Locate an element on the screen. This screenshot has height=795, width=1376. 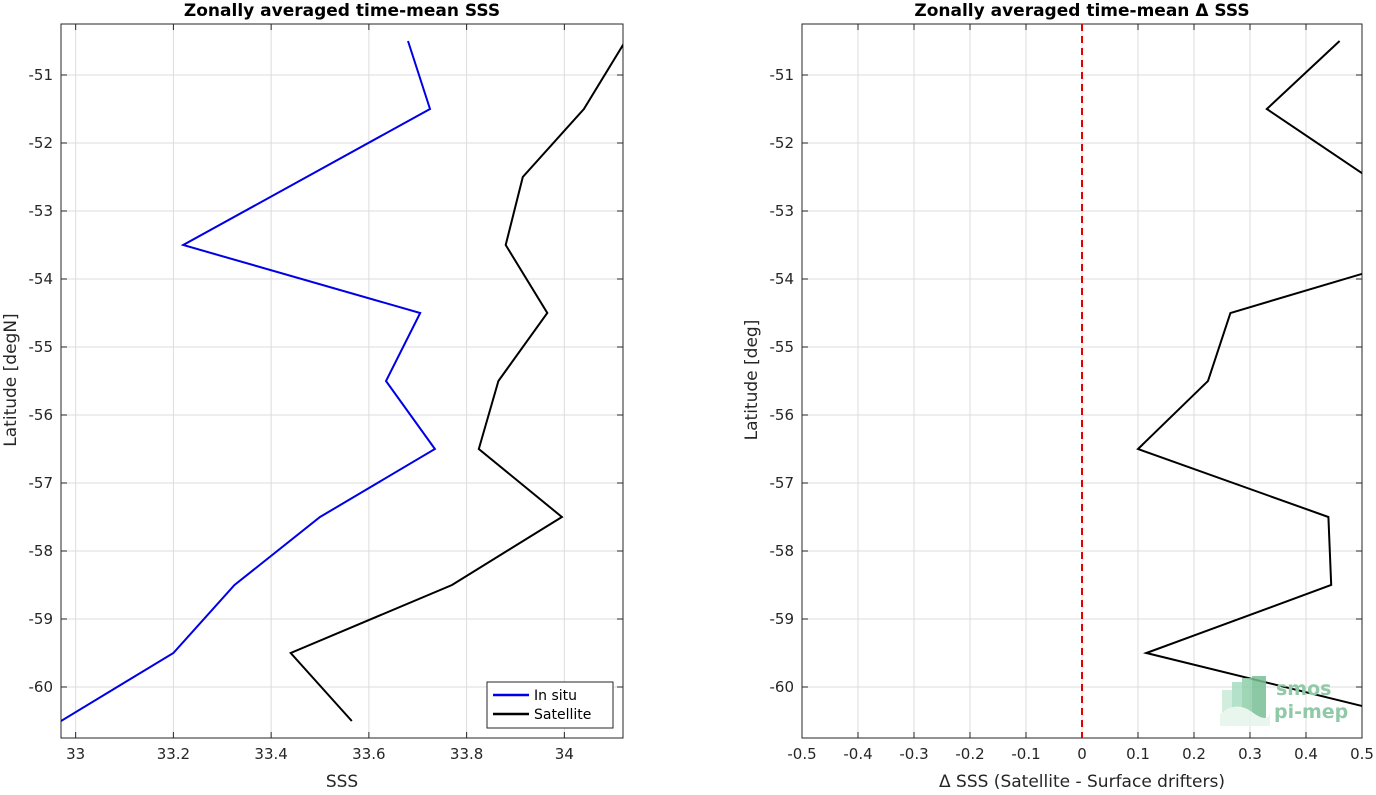
left-x-tick-label: 33 is located at coordinates (75, 754).